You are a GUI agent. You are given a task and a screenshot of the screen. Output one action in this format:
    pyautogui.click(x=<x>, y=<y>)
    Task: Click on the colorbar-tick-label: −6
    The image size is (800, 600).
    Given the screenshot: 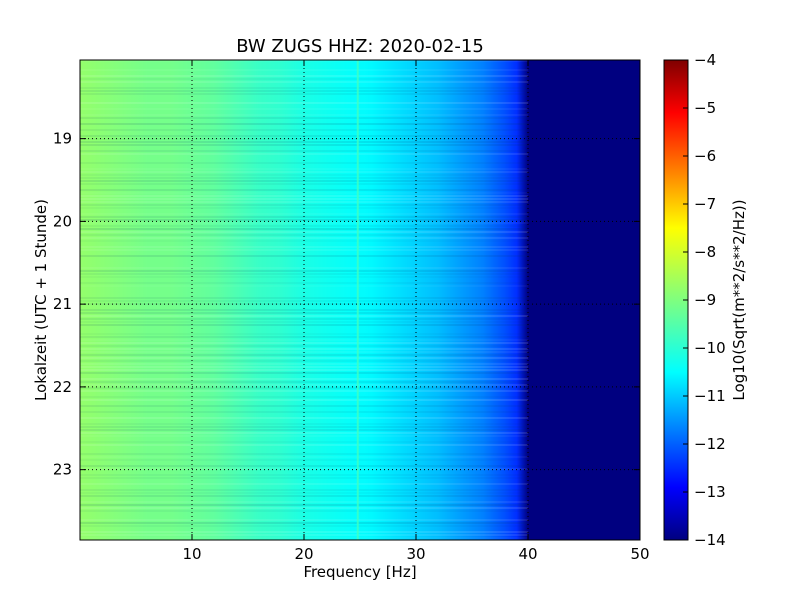 What is the action you would take?
    pyautogui.click(x=705, y=156)
    